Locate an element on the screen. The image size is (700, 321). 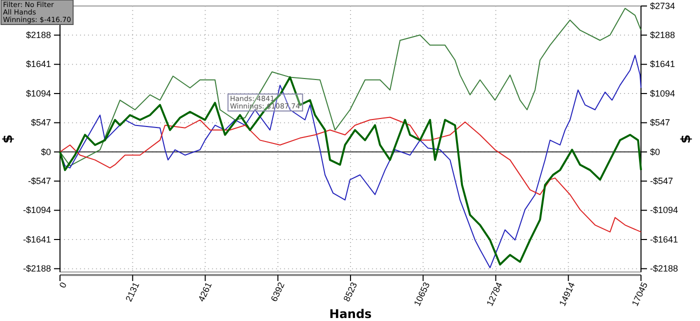
y2-tick-label: -$1094 is located at coordinates (664, 210).